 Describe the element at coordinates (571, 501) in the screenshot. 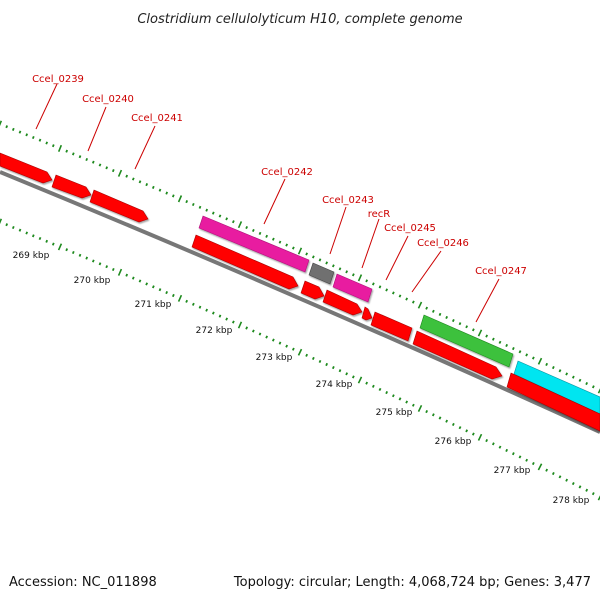

I see `kbp-label: 278 kbp` at that location.